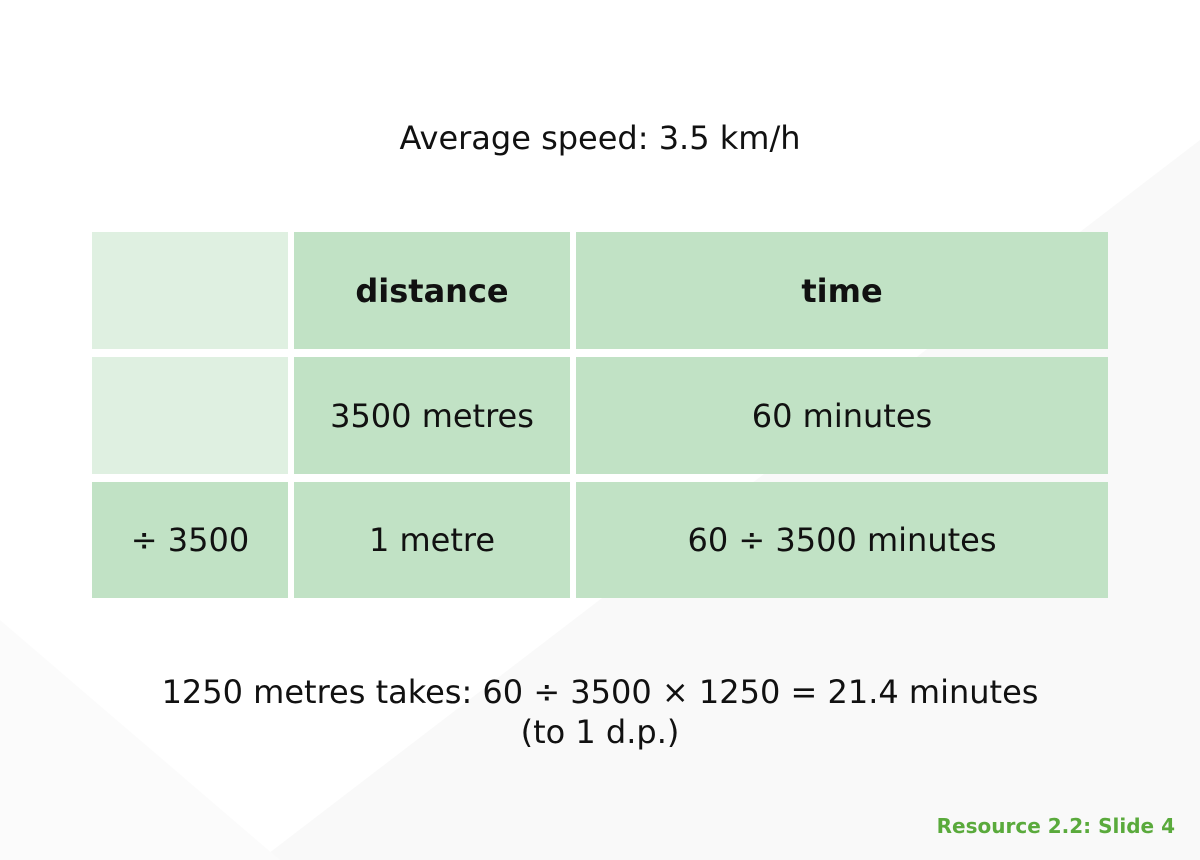 The image size is (1200, 860). Describe the element at coordinates (842, 415) in the screenshot. I see `row1-time-cell: 60 minutes` at that location.